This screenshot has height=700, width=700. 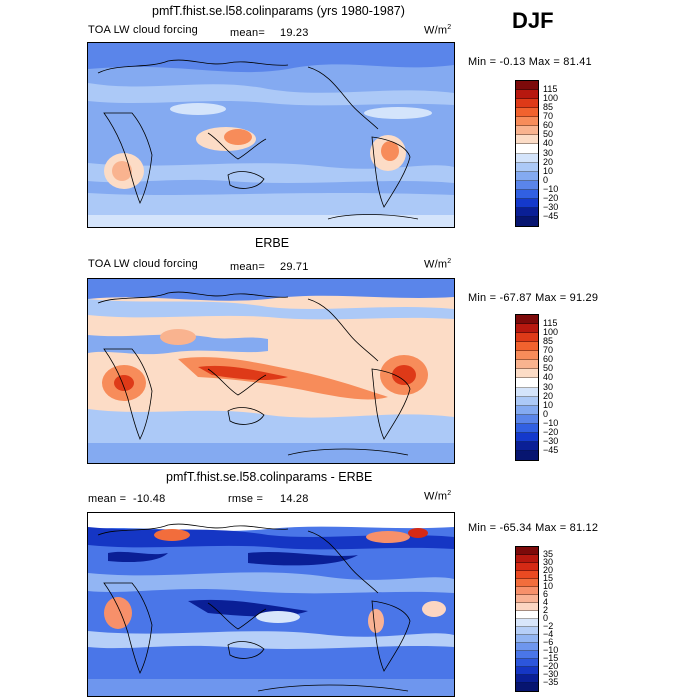 What do you see at coordinates (271, 135) in the screenshot?
I see `panel-1-map` at bounding box center [271, 135].